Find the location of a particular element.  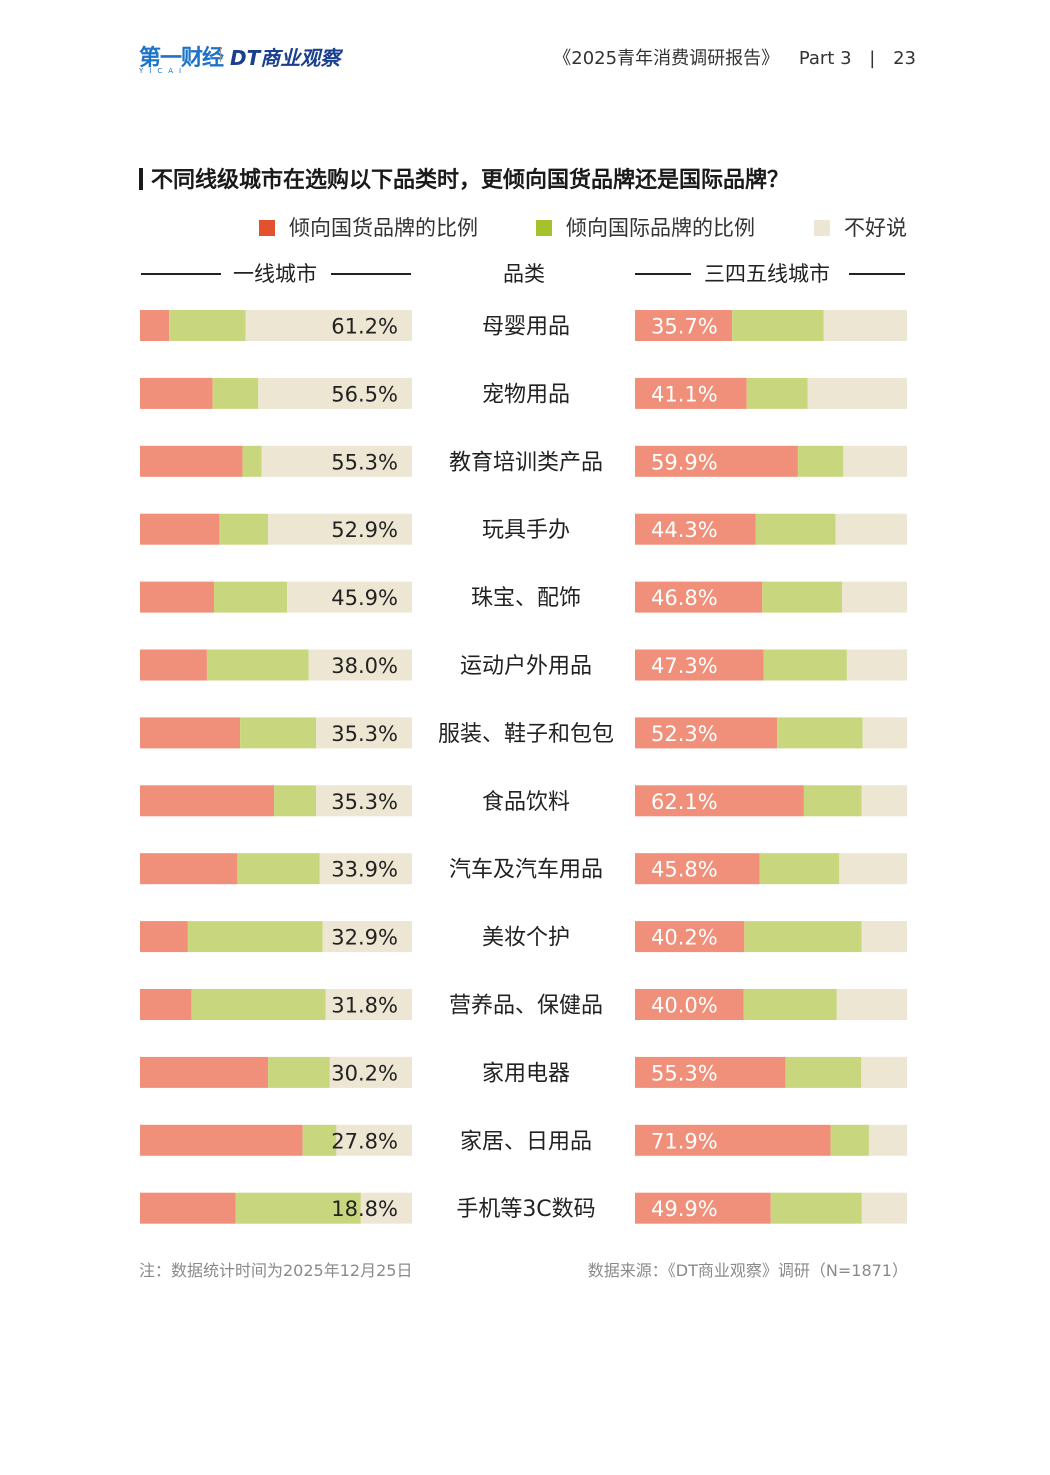

value-label: 18.8% is located at coordinates (364, 1209).